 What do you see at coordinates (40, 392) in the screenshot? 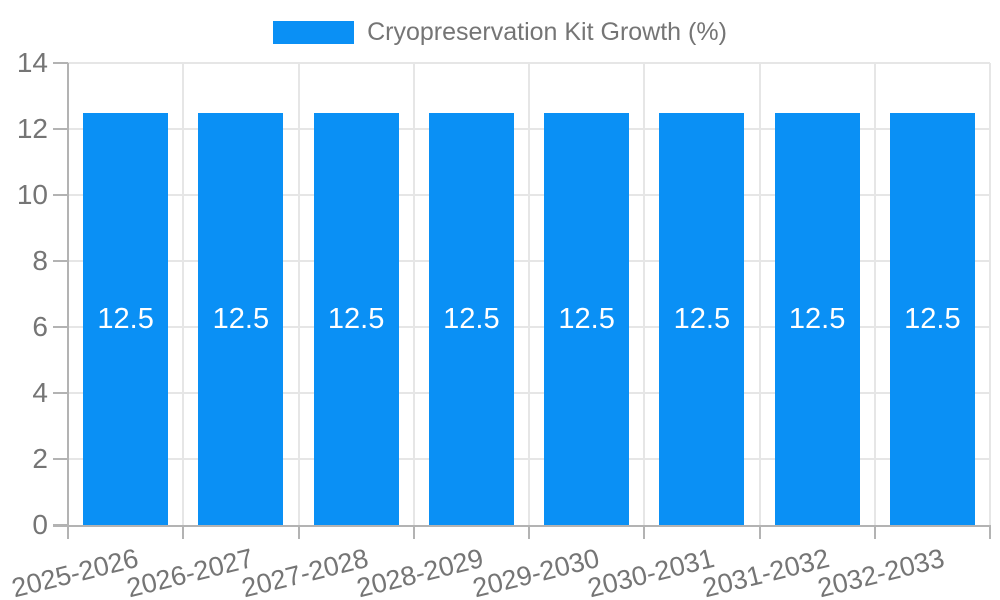
I see `y-axis-tick-label: 4` at bounding box center [40, 392].